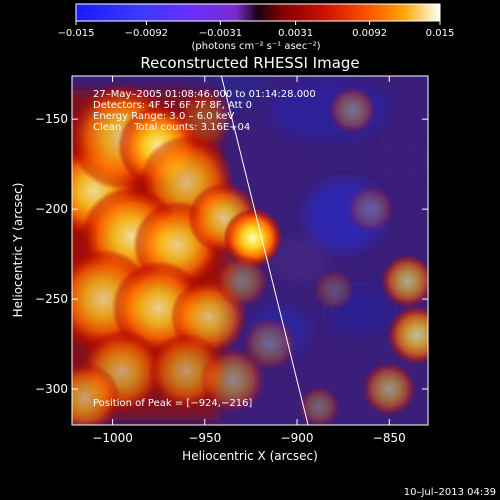 The width and height of the screenshot is (500, 500). I want to click on colorbar-ticks: −0.015 −0.0092 −0.0031 0.0031 0.0092 0.015, so click(255, 30).